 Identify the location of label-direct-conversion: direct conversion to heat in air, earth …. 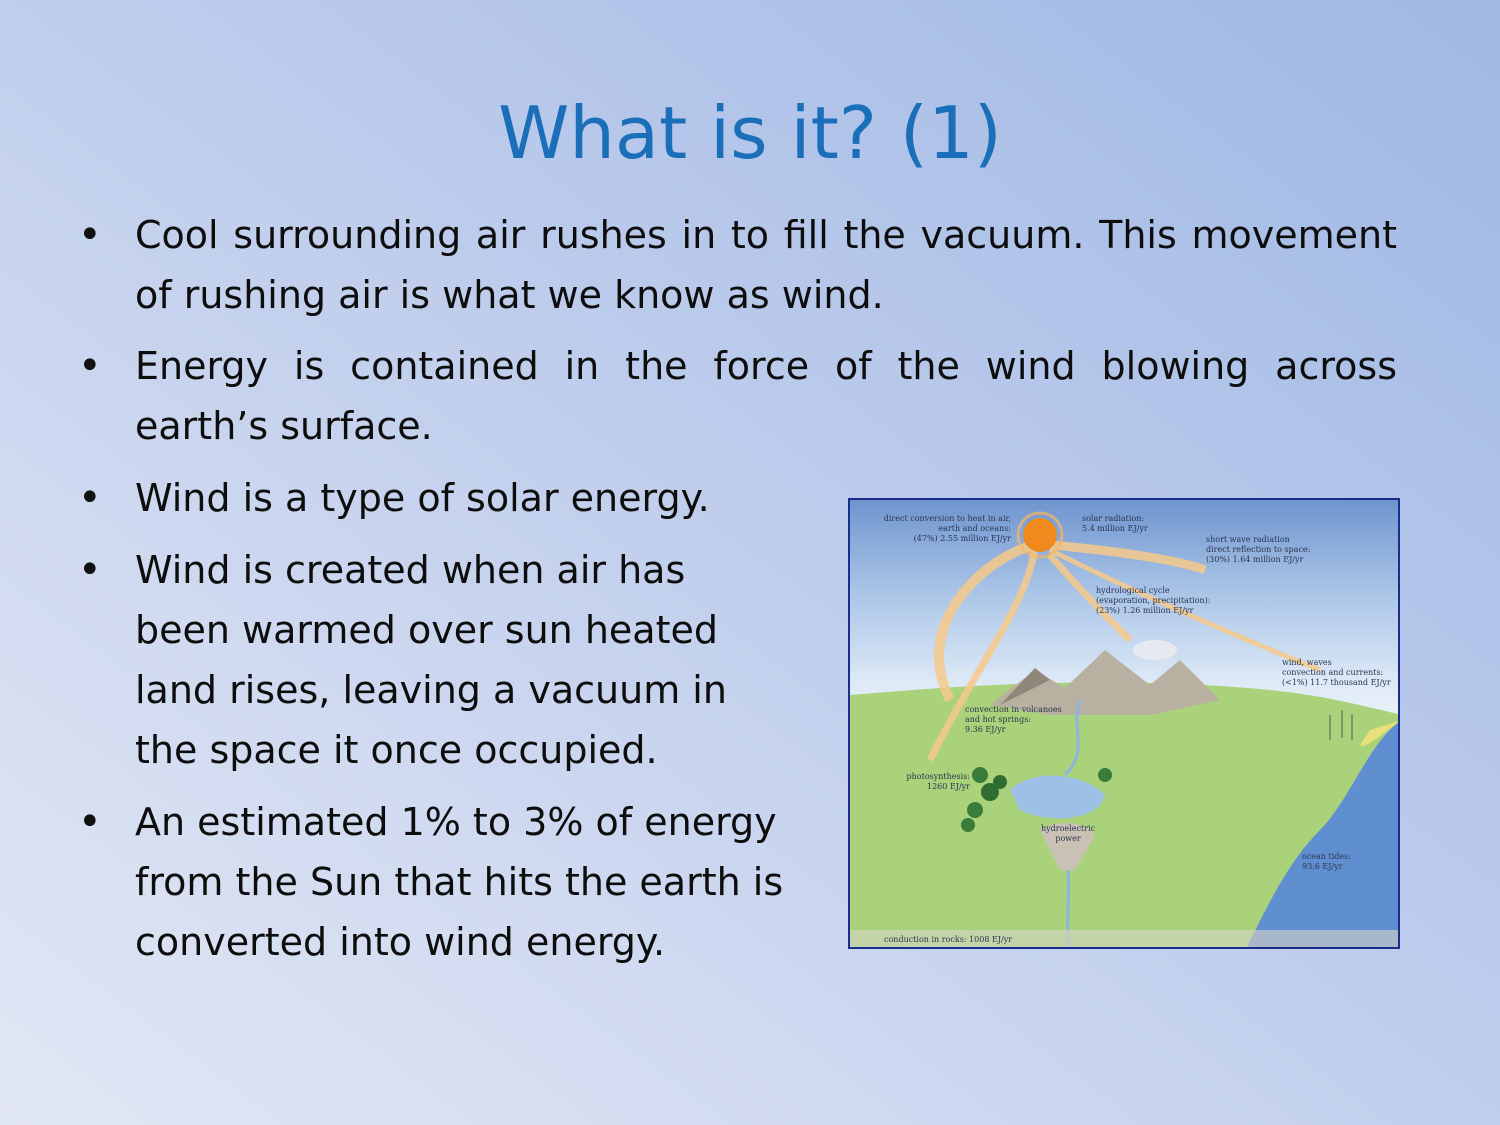
(947, 528).